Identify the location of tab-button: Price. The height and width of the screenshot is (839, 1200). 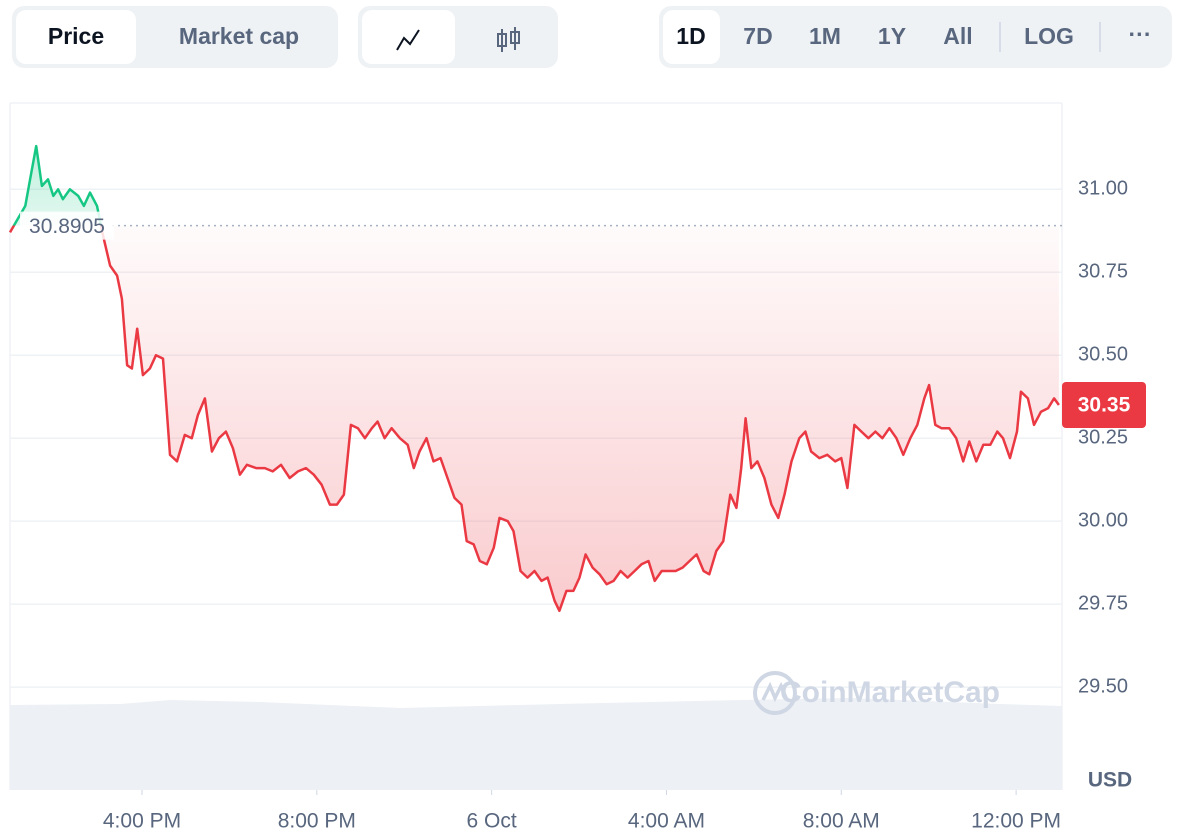
(76, 36).